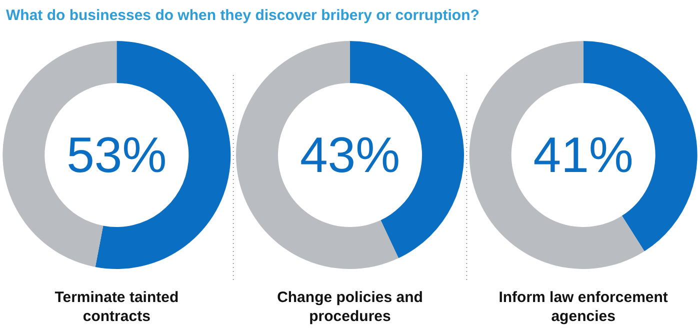 Image resolution: width=700 pixels, height=336 pixels. What do you see at coordinates (350, 155) in the screenshot?
I see `text: 43%` at bounding box center [350, 155].